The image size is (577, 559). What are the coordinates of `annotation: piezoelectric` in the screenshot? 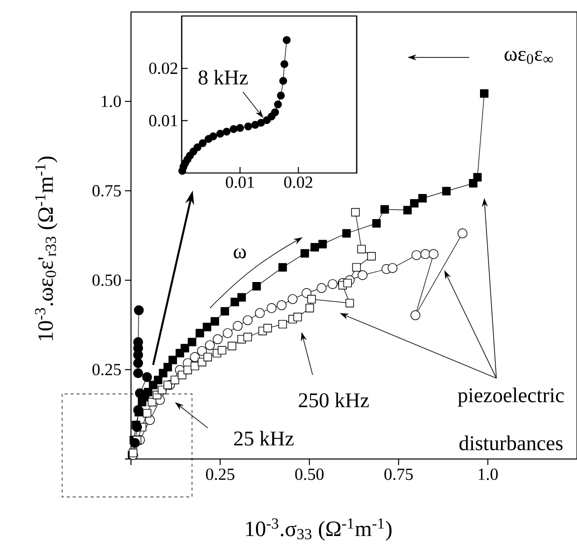 It's located at (511, 397).